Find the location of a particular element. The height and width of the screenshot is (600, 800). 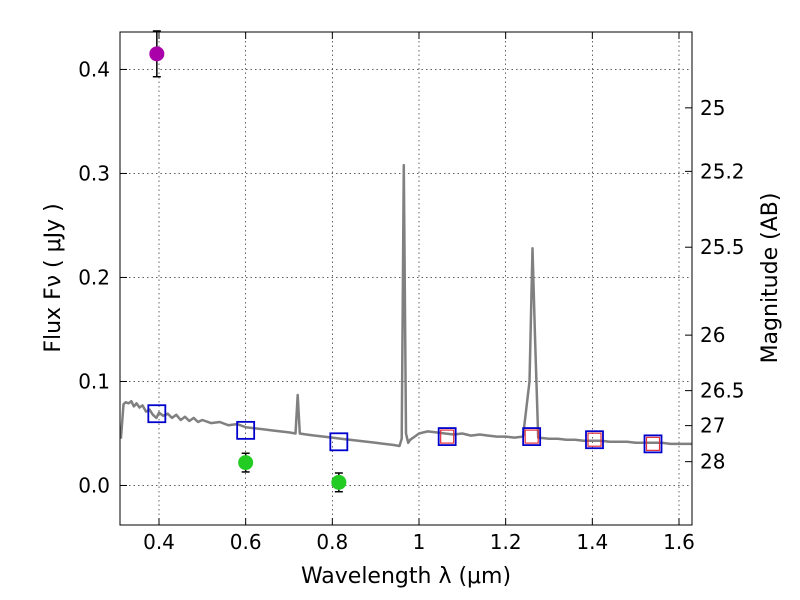

x-tick-label: 0.4 is located at coordinates (159, 542).